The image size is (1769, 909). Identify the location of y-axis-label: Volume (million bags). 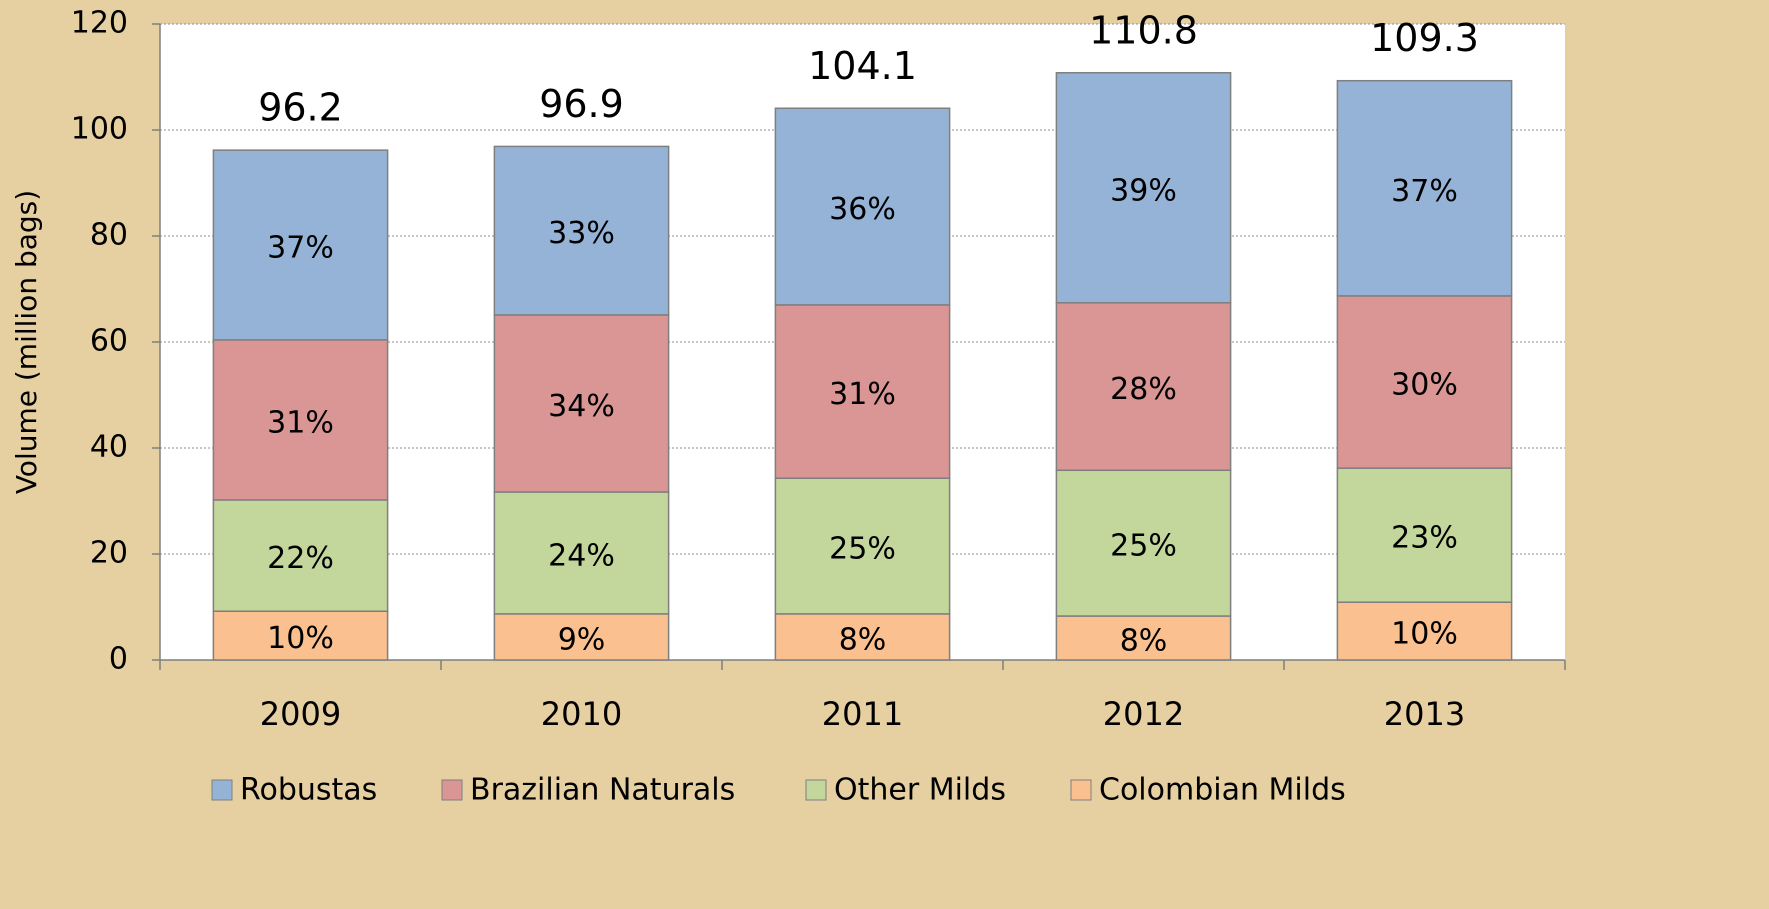
(26, 342).